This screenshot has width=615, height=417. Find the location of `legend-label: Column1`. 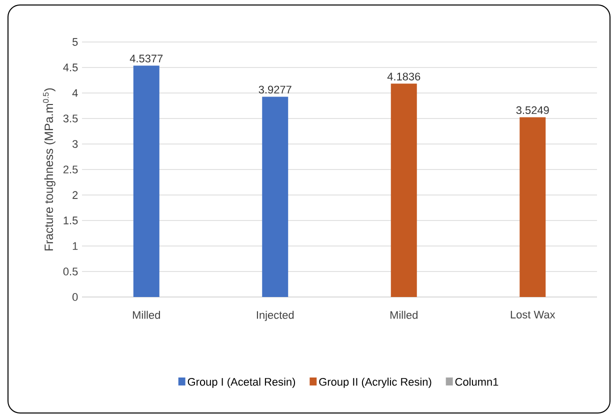

legend-label: Column1 is located at coordinates (476, 382).